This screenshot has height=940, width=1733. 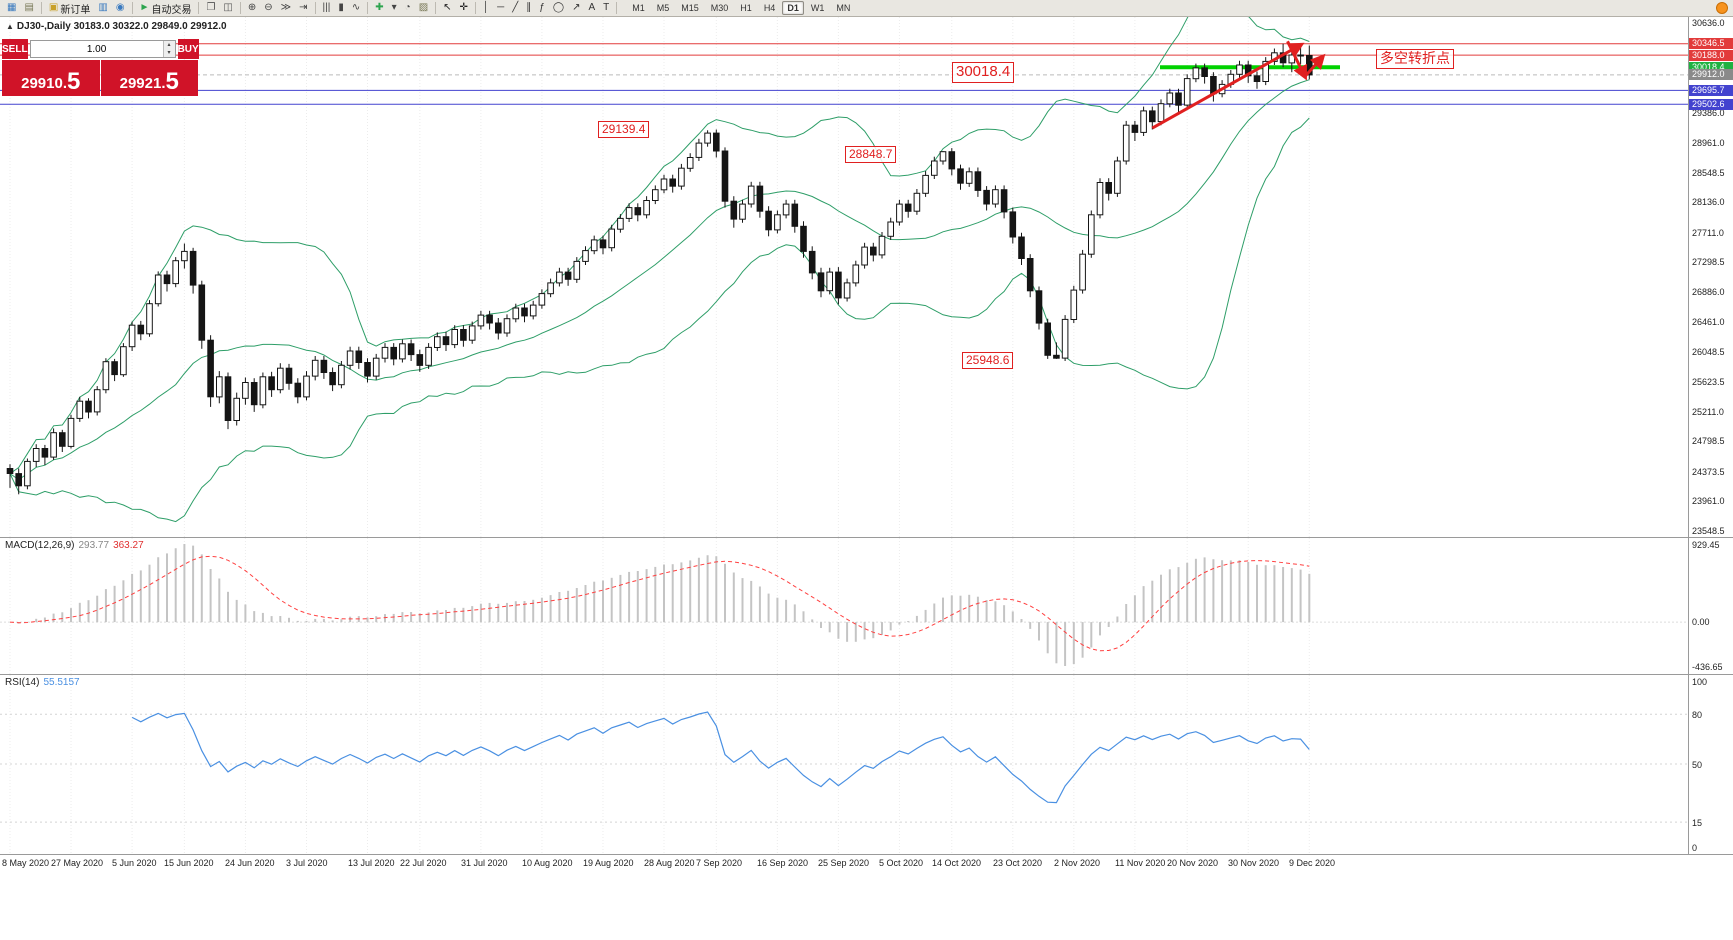 I want to click on text-icon: A, so click(x=592, y=7).